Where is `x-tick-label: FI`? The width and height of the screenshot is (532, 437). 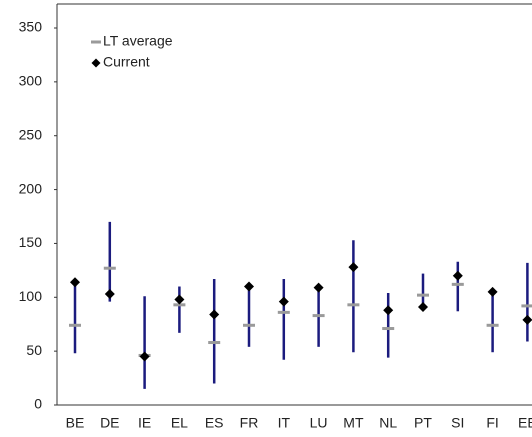
x-tick-label: FI is located at coordinates (492, 423).